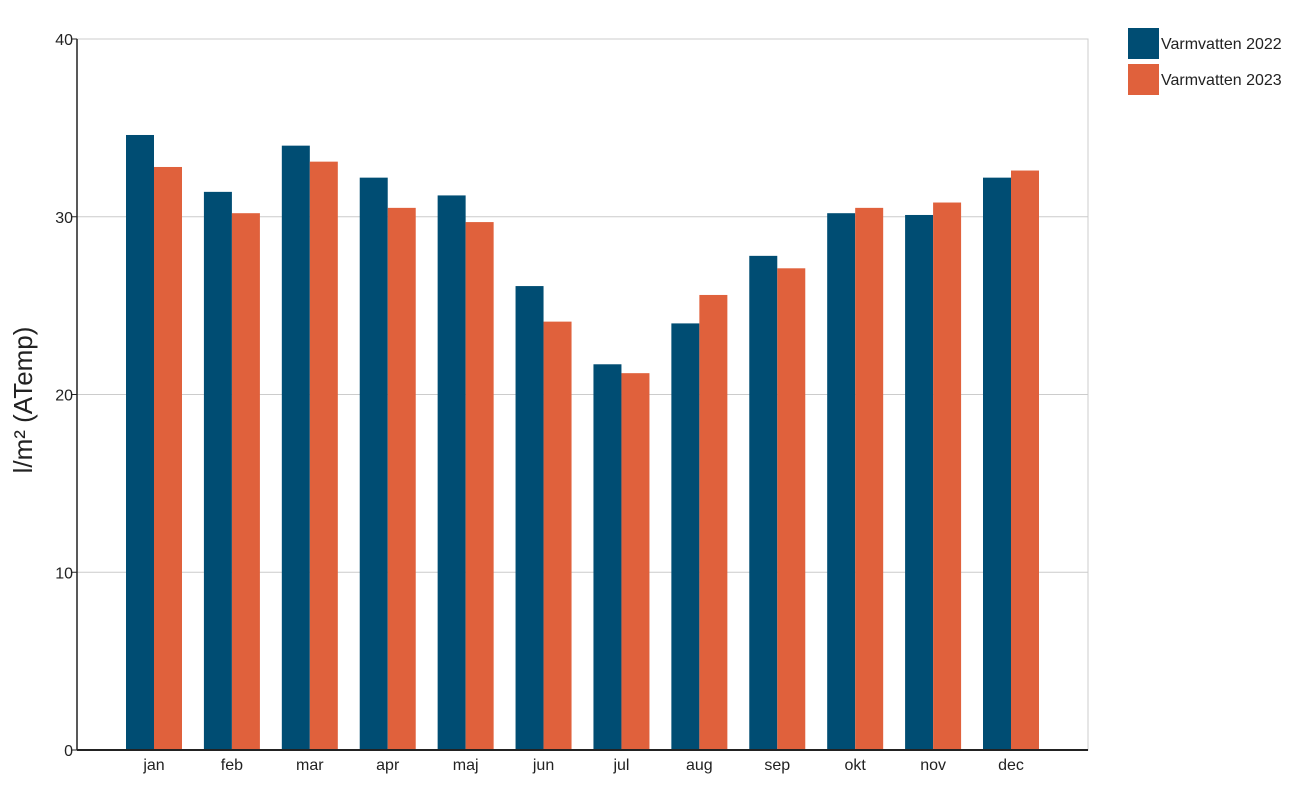 This screenshot has height=799, width=1308. What do you see at coordinates (635, 561) in the screenshot?
I see `bar-2023-jul` at bounding box center [635, 561].